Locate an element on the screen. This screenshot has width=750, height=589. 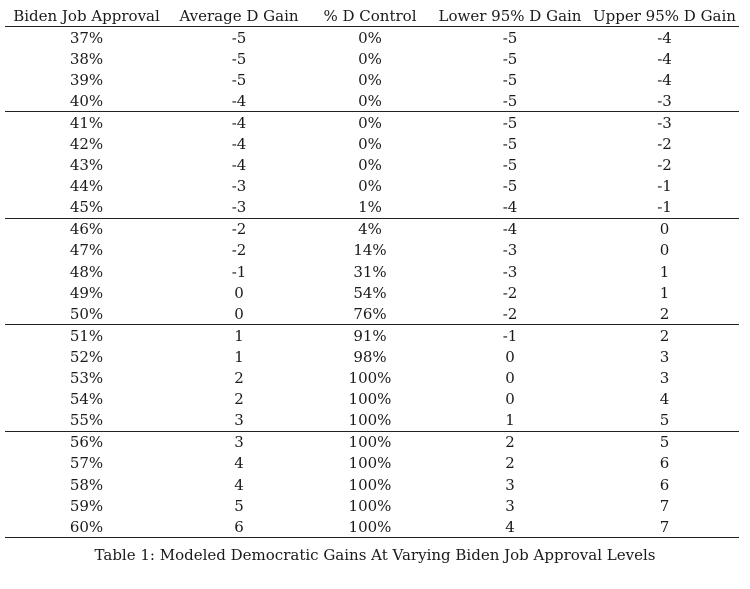
cell-approval: 38% is located at coordinates (86, 58).